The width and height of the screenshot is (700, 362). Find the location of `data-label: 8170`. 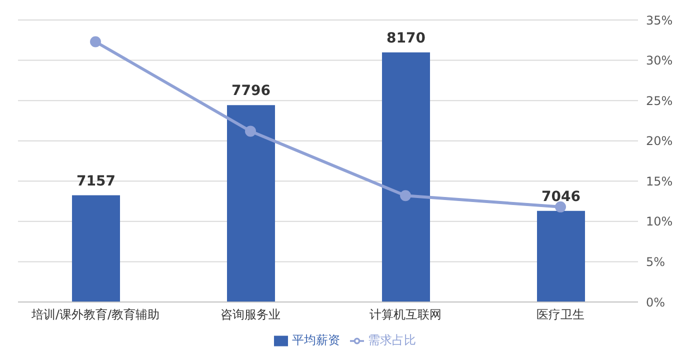

data-label: 8170 is located at coordinates (406, 38).